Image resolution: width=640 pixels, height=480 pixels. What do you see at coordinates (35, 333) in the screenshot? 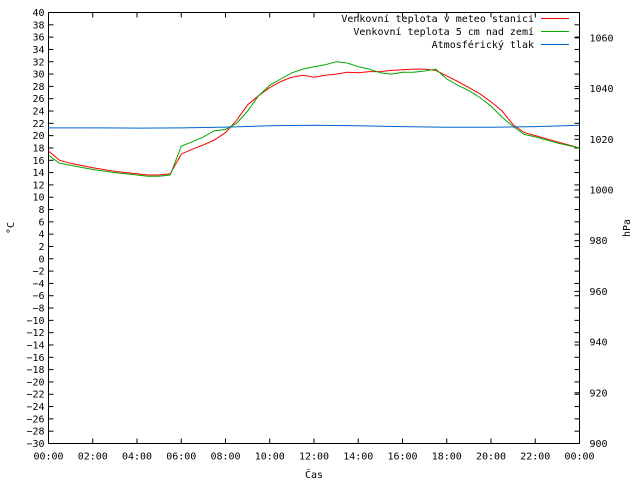
I see `y-tick-label: −12` at bounding box center [35, 333].